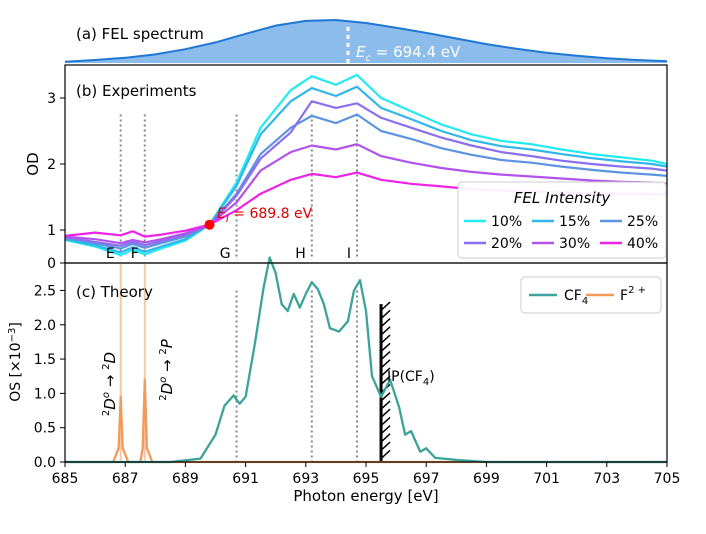  What do you see at coordinates (45, 394) in the screenshot?
I see `c-ytick-label: 1.0` at bounding box center [45, 394].